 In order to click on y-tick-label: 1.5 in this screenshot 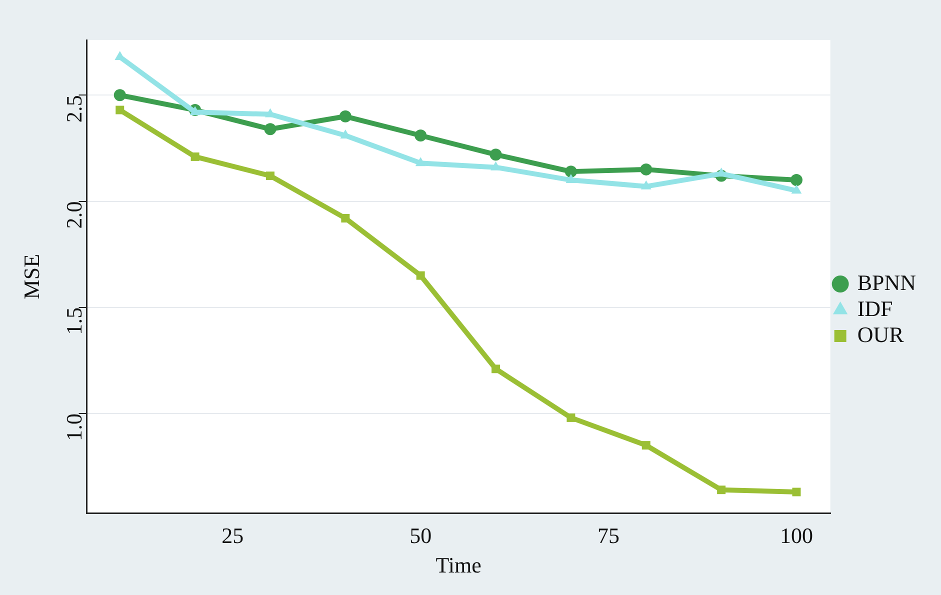, I will do `click(74, 321)`.